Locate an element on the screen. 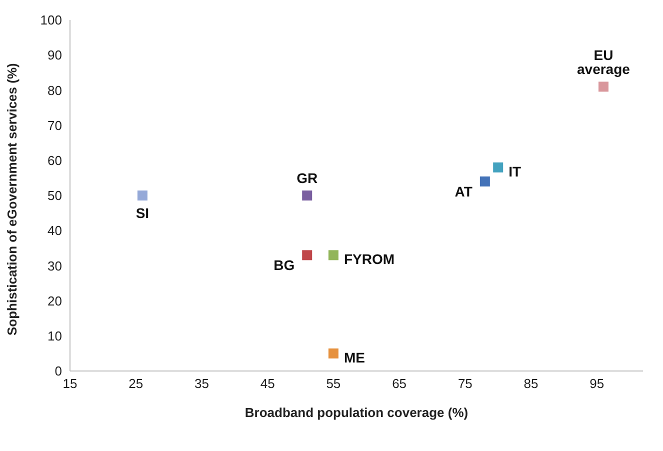 Image resolution: width=663 pixels, height=451 pixels. x-tick-label: 75 is located at coordinates (465, 384).